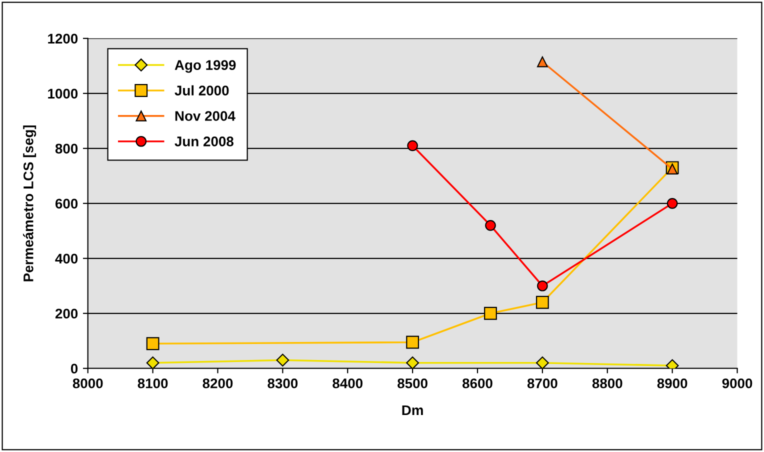 The height and width of the screenshot is (452, 764). I want to click on x-tick-label: 8700, so click(542, 383).